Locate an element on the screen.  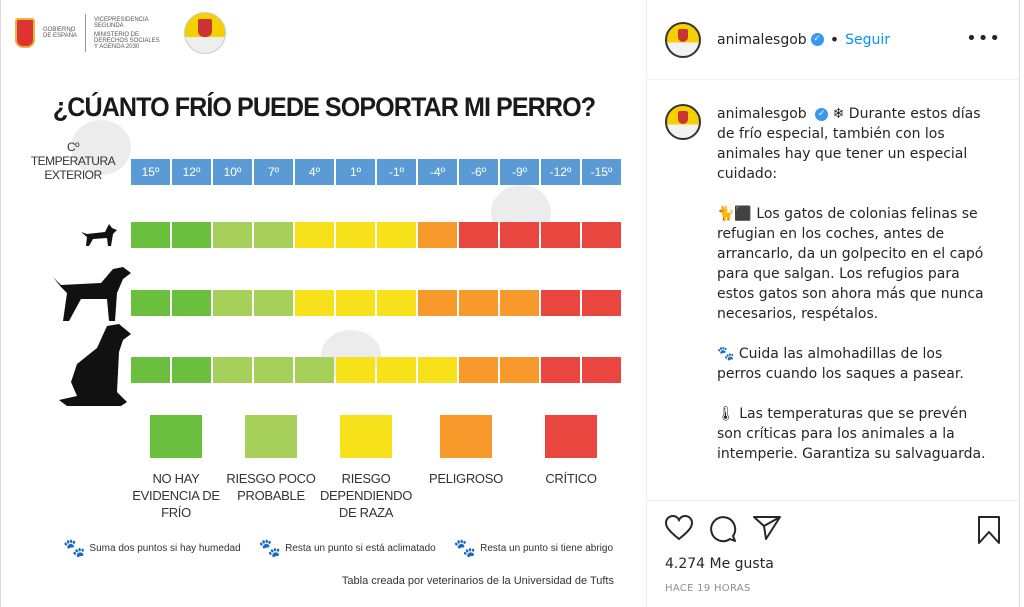
temperature-cell: -4º is located at coordinates (437, 172).